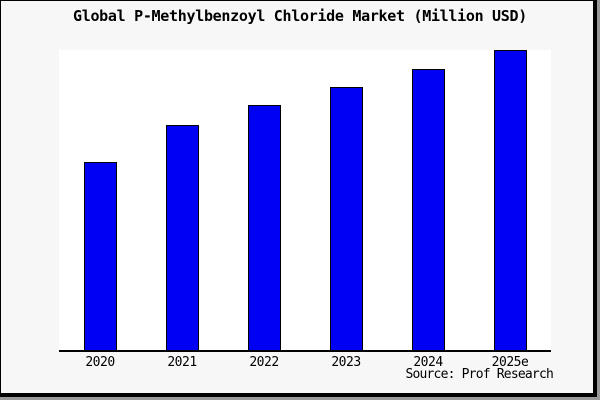 This screenshot has height=400, width=600. What do you see at coordinates (479, 374) in the screenshot?
I see `source-credit: Source: Prof Research` at bounding box center [479, 374].